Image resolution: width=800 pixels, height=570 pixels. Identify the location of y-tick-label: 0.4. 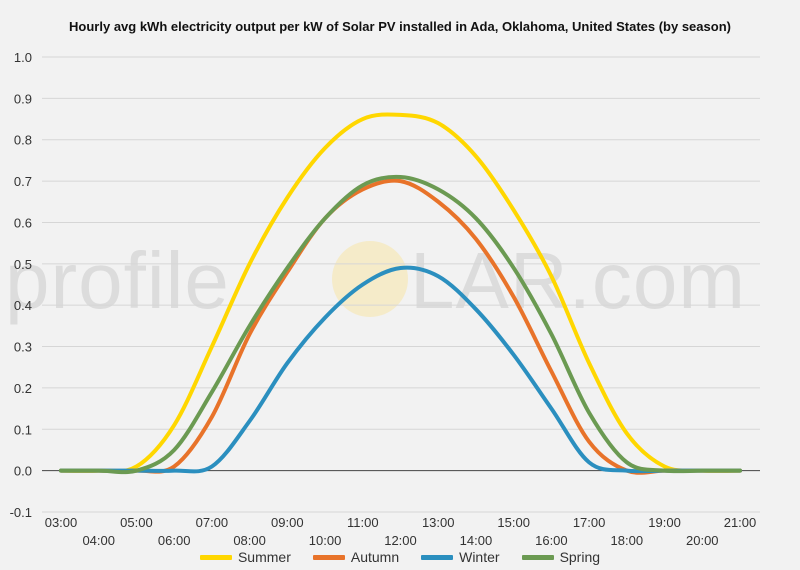
(23, 305).